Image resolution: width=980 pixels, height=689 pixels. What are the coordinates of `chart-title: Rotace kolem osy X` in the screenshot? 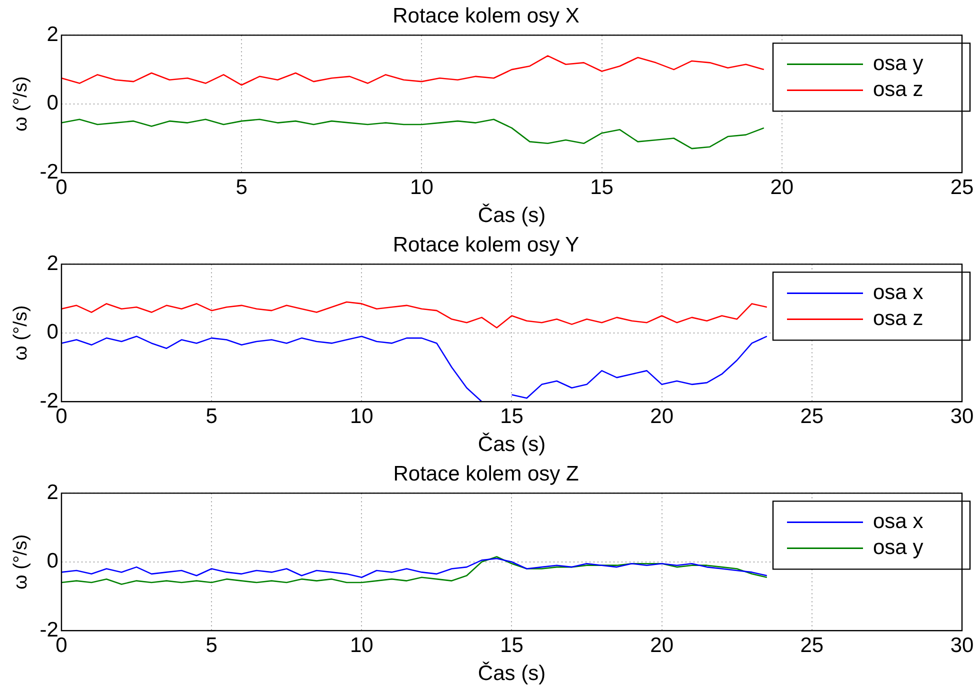 It's located at (486, 16).